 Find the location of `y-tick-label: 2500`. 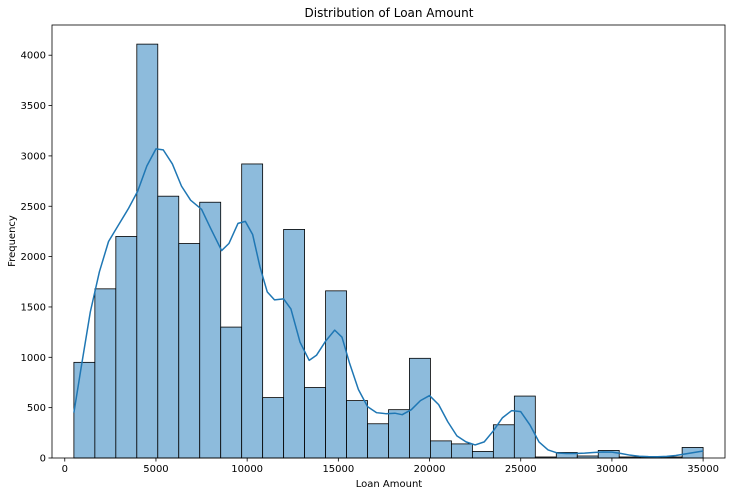

y-tick-label: 2500 is located at coordinates (33, 207).